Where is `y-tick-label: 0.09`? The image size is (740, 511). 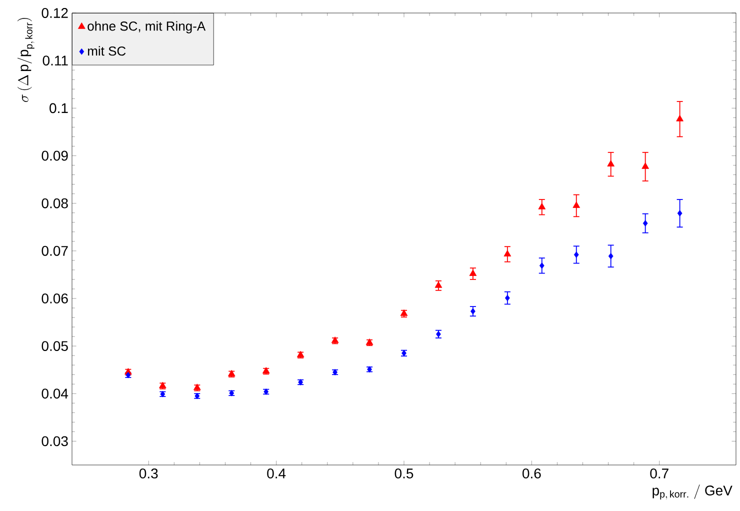 y-tick-label: 0.09 is located at coordinates (55, 155).